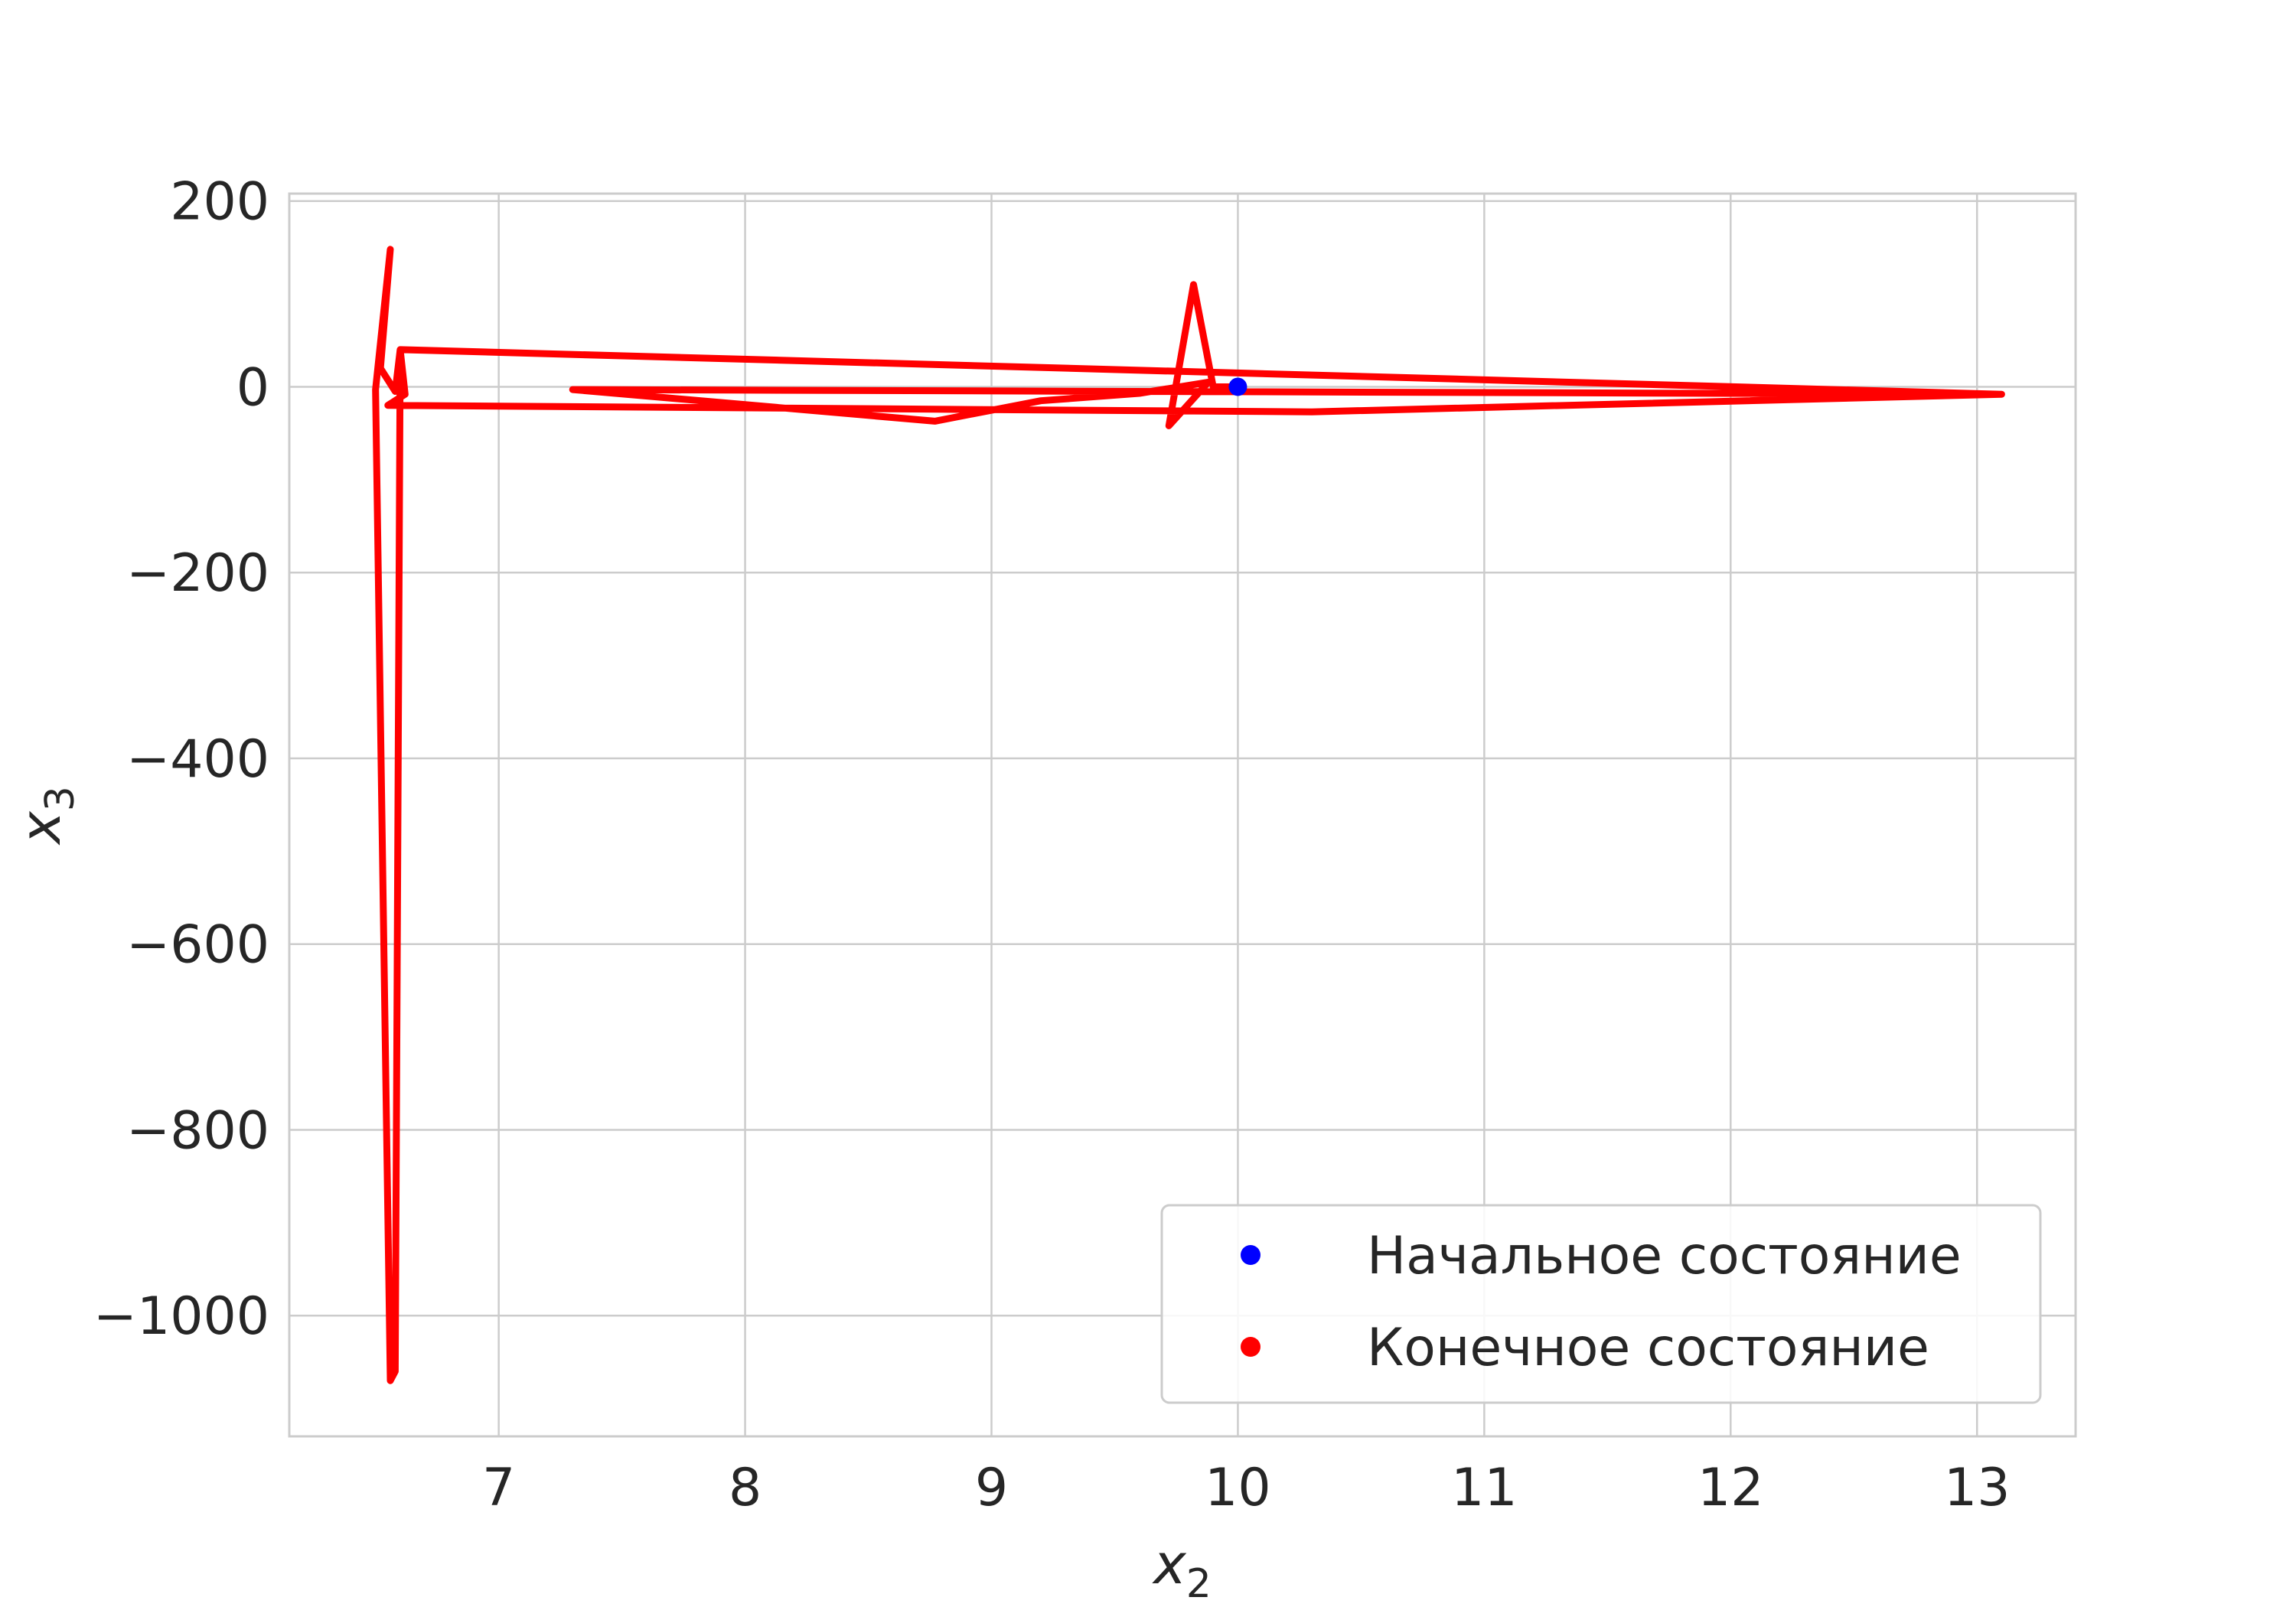 This screenshot has width=2296, height=1607. What do you see at coordinates (219, 203) in the screenshot?
I see `y-tick-label: 200` at bounding box center [219, 203].